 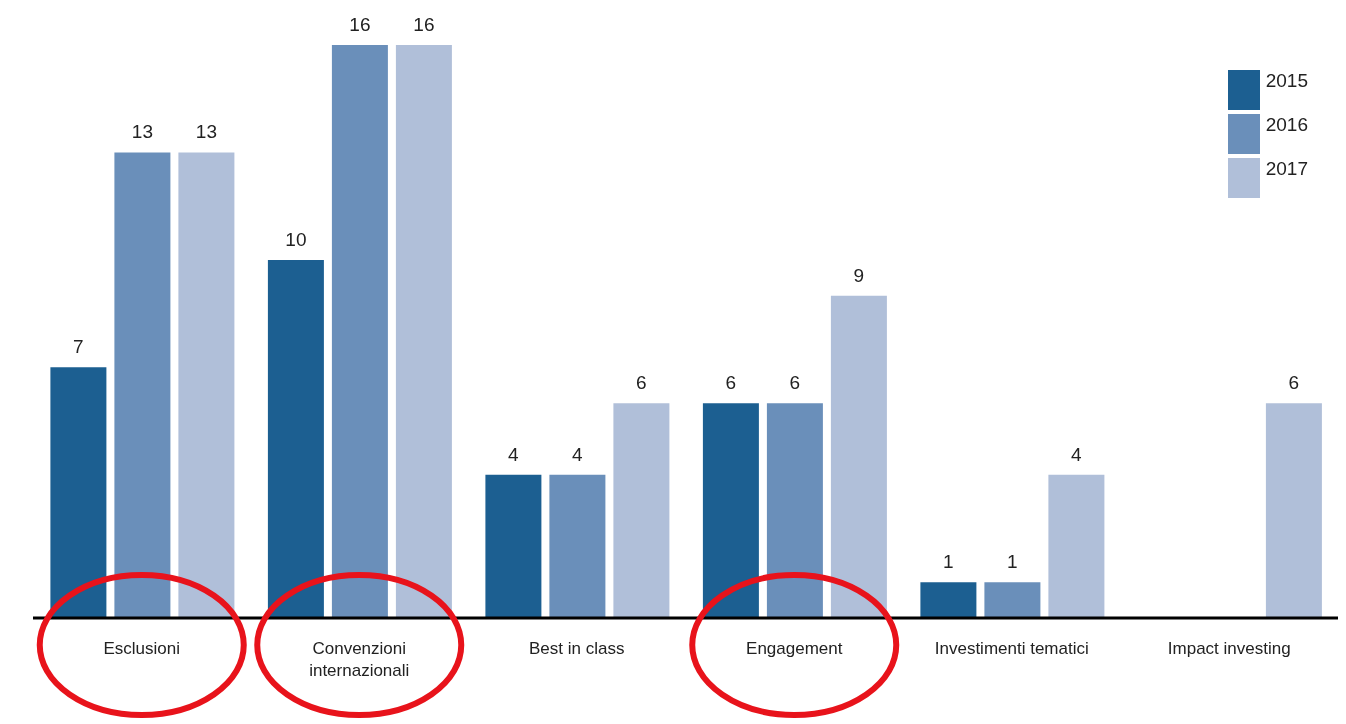 What do you see at coordinates (1011, 648) in the screenshot?
I see `x-tick-label: Investimenti tematici` at bounding box center [1011, 648].